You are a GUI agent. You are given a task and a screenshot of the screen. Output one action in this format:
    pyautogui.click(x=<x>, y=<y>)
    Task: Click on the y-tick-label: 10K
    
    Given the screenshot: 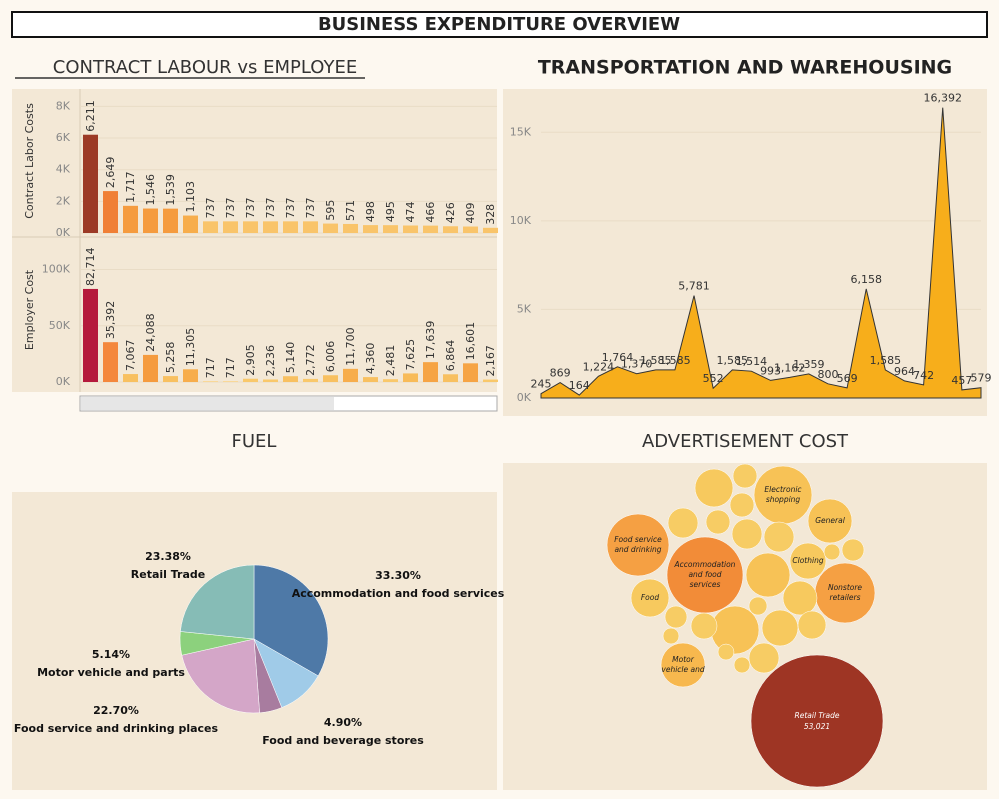 What is the action you would take?
    pyautogui.click(x=521, y=220)
    